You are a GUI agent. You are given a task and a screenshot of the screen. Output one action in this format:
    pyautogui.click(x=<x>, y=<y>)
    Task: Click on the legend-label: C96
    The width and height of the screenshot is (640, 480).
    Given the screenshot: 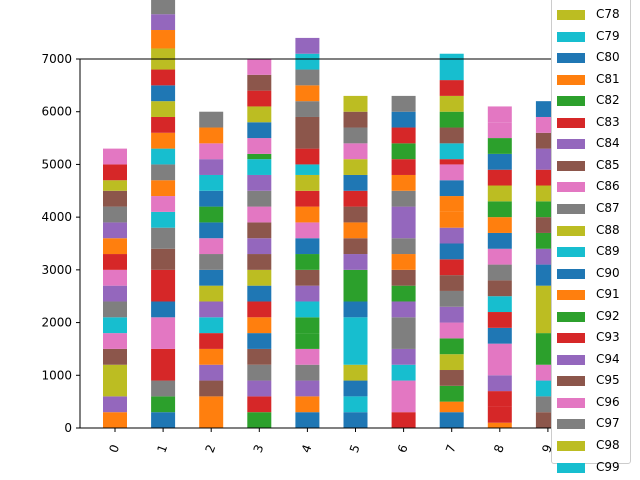 What is the action you would take?
    pyautogui.click(x=608, y=401)
    